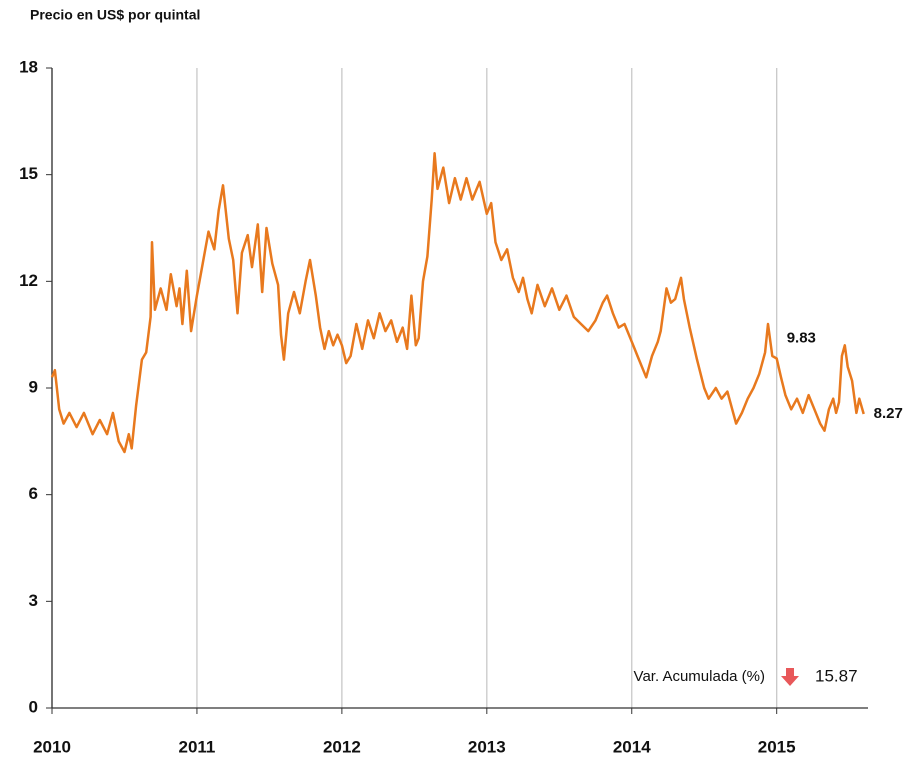 The image size is (910, 760). I want to click on y-tick-label: 15, so click(28, 173).